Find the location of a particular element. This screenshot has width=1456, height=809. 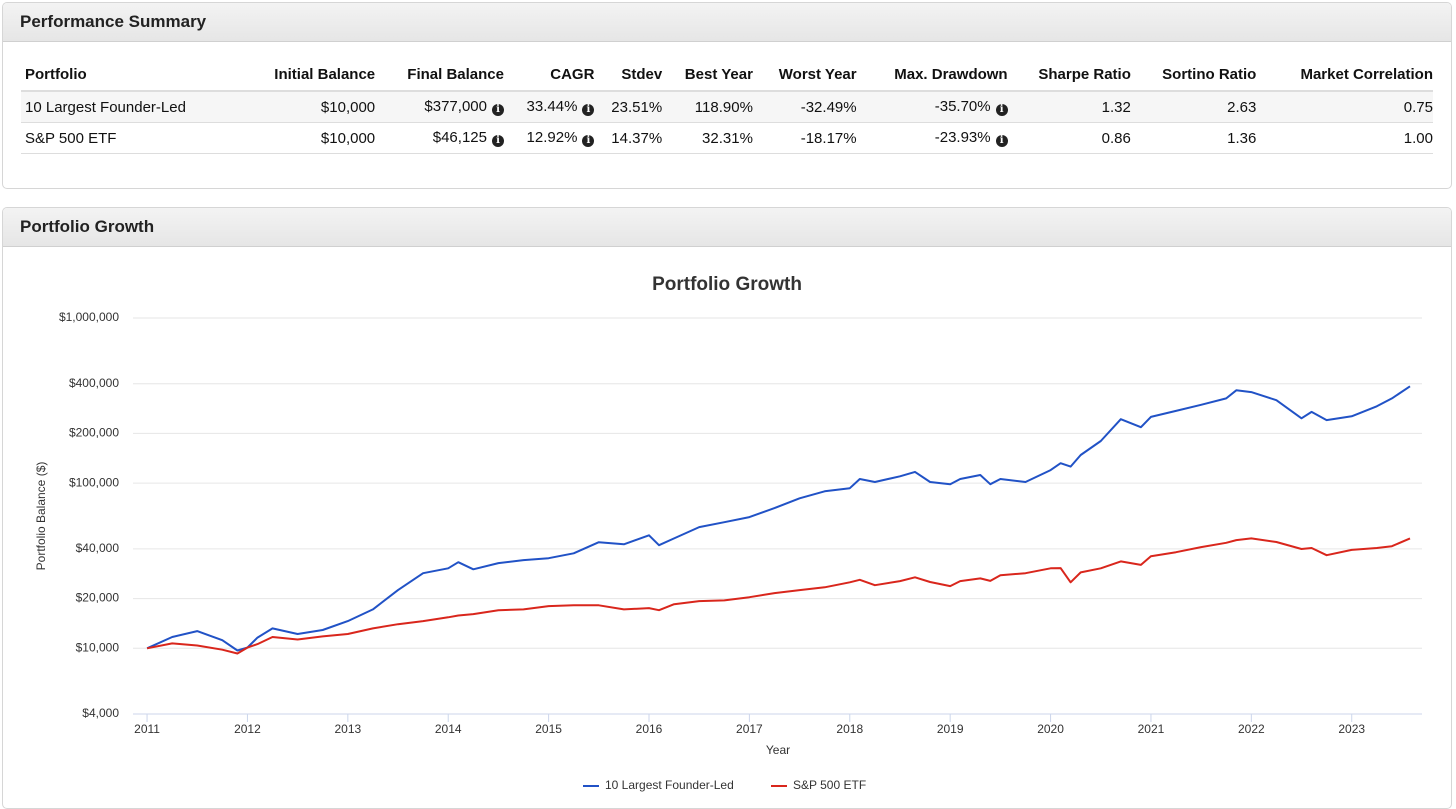

table-cell: 0.86 is located at coordinates (1069, 138).